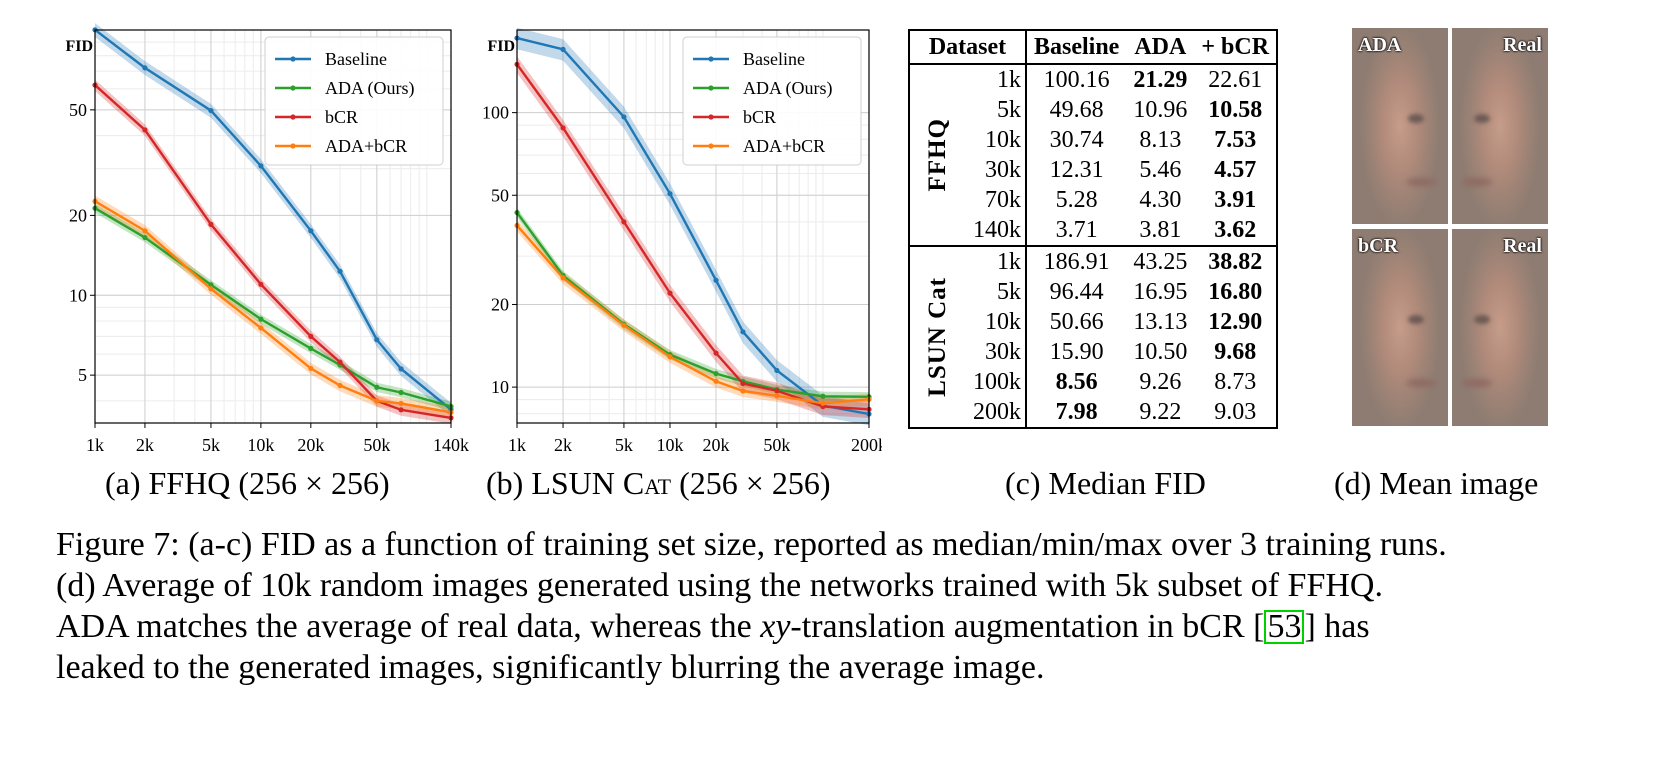  I want to click on table-header-row: Dataset Baseline ADA + bCR, so click(1093, 47).